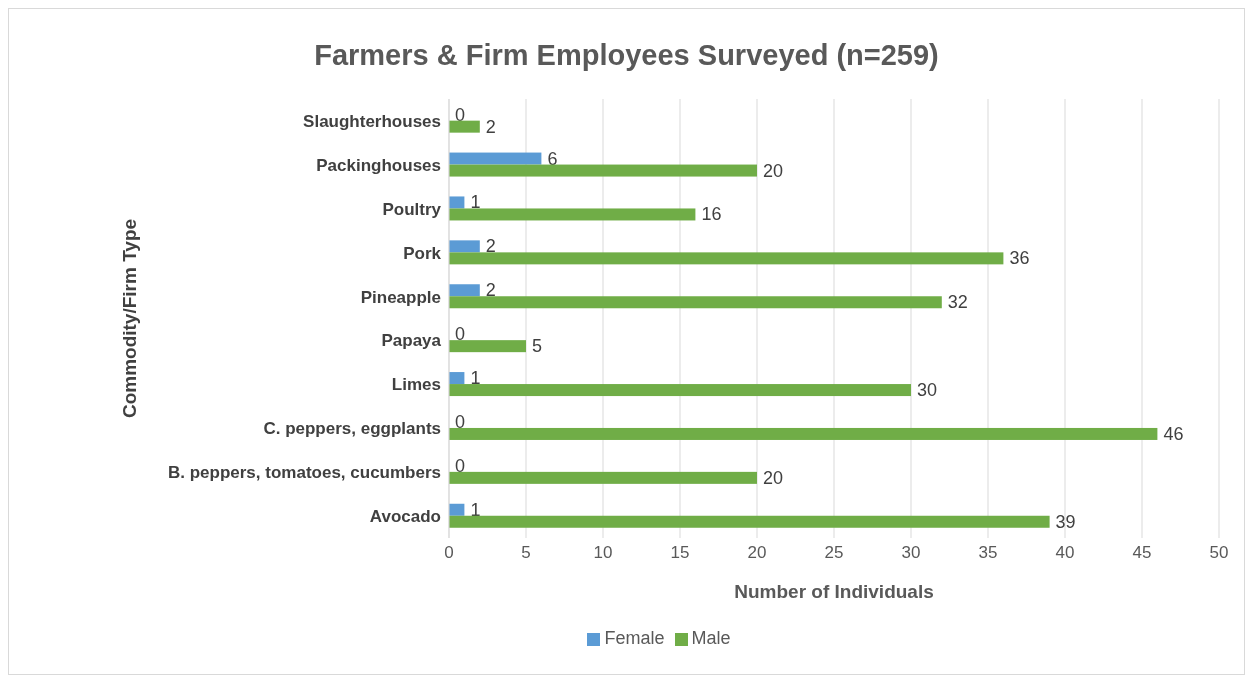  What do you see at coordinates (957, 302) in the screenshot?
I see `data-label: 32` at bounding box center [957, 302].